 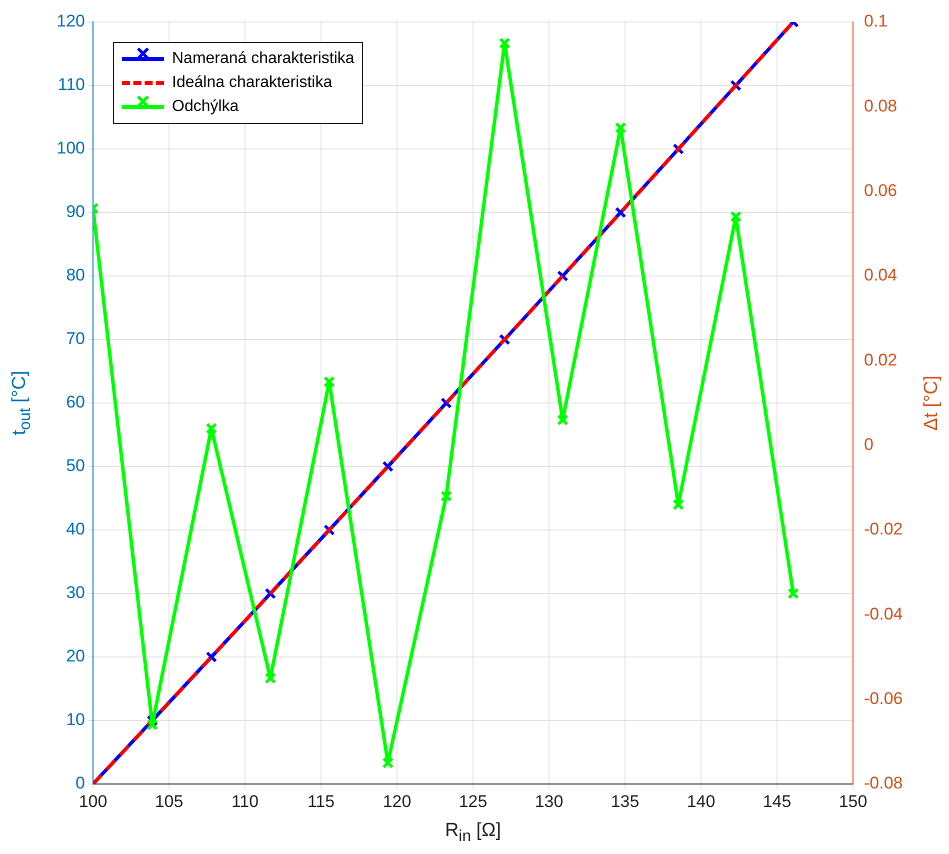 I want to click on y-tick-label: 60, so click(x=75, y=402).